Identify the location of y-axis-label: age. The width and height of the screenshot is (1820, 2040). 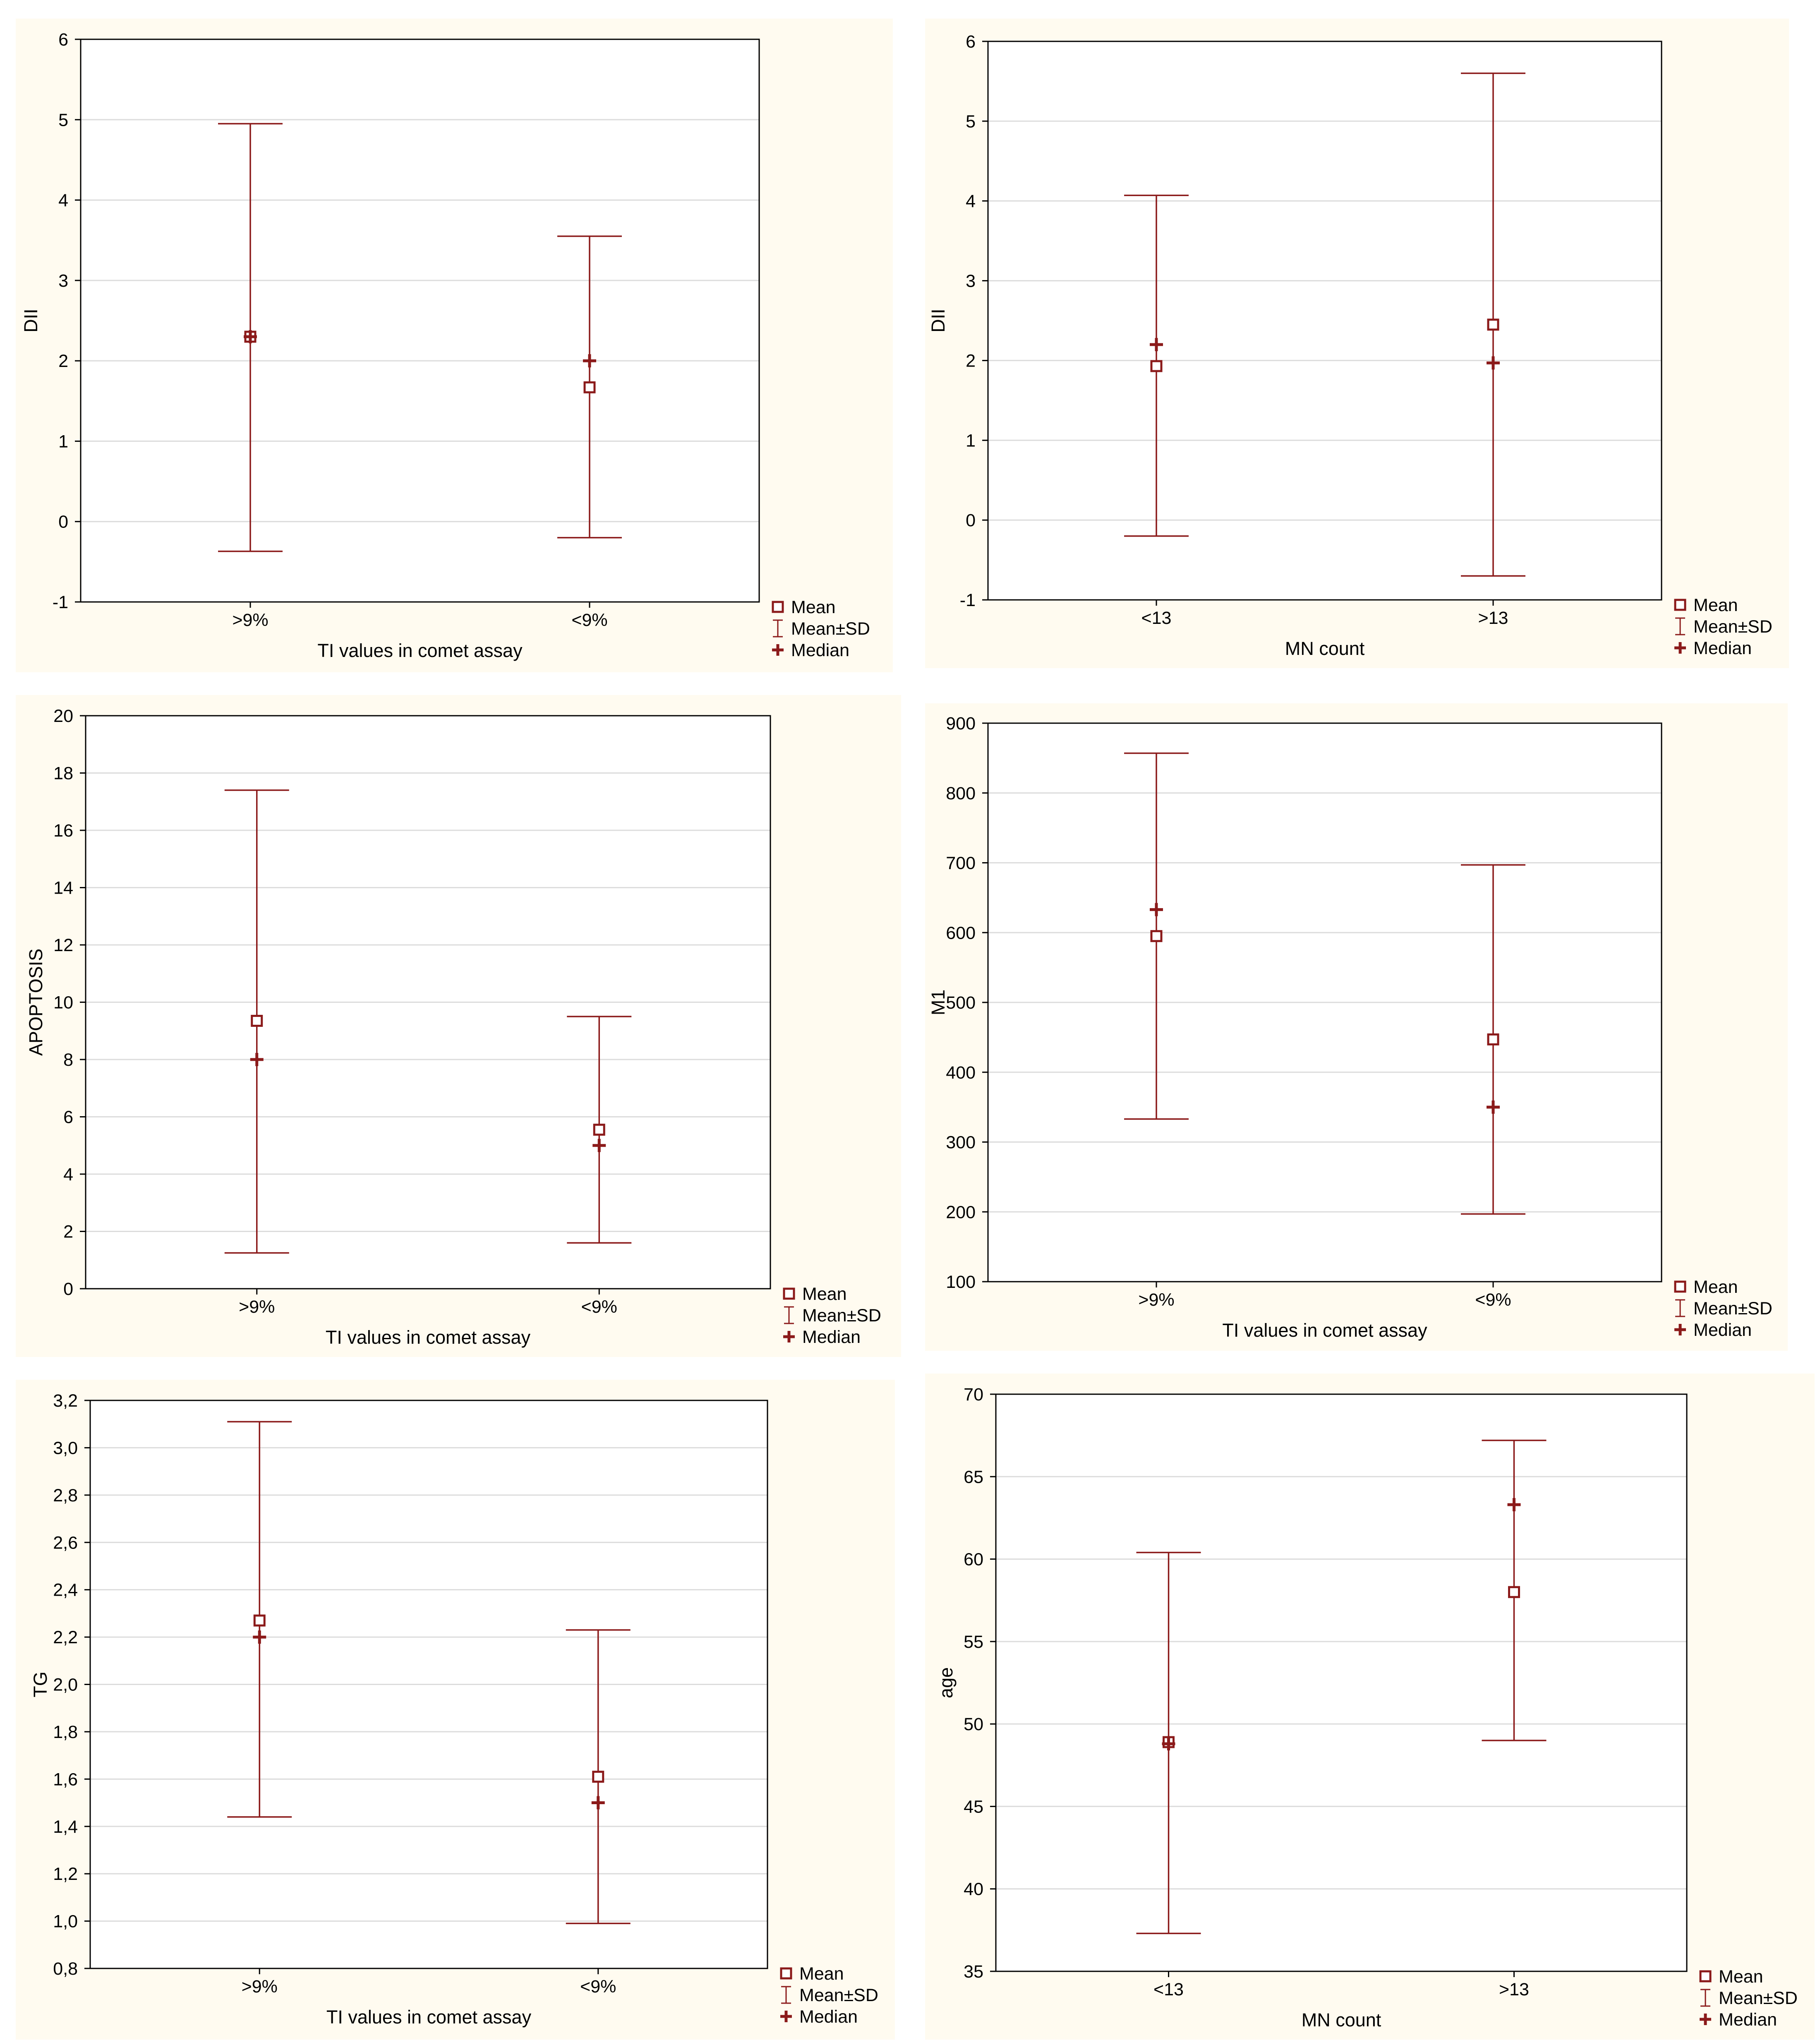
(946, 1682).